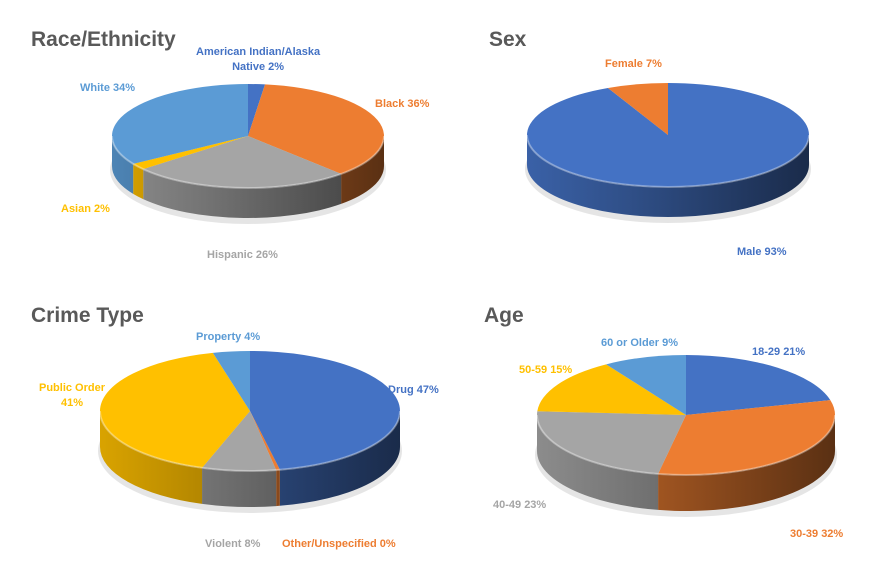 The image size is (879, 587). What do you see at coordinates (180, 124) in the screenshot?
I see `pie-slice-white` at bounding box center [180, 124].